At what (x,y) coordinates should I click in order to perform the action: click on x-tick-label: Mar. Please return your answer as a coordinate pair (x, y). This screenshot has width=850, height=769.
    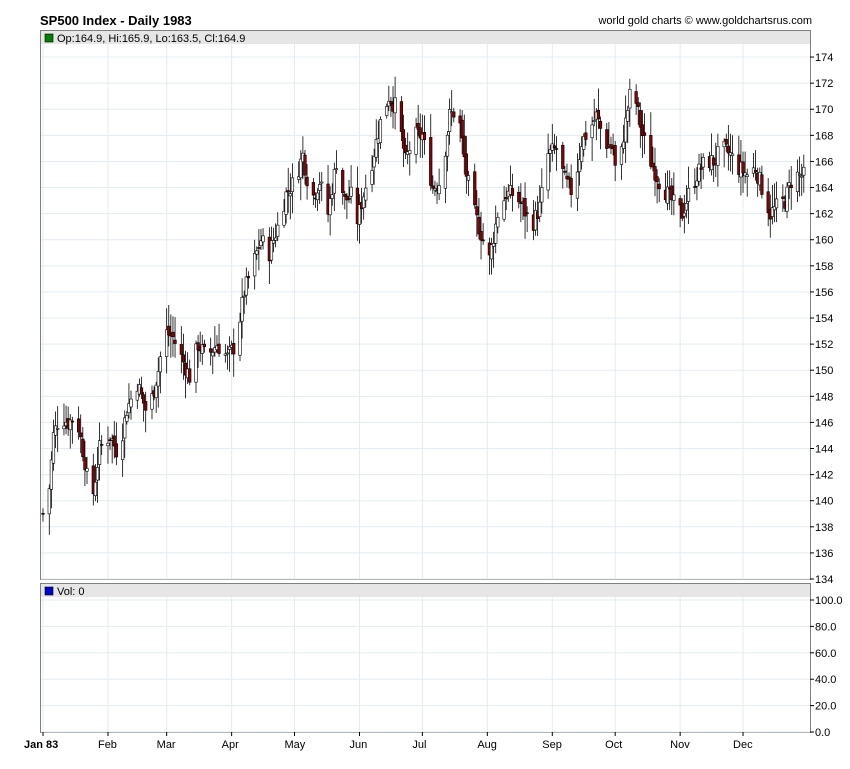
    Looking at the image, I should click on (166, 745).